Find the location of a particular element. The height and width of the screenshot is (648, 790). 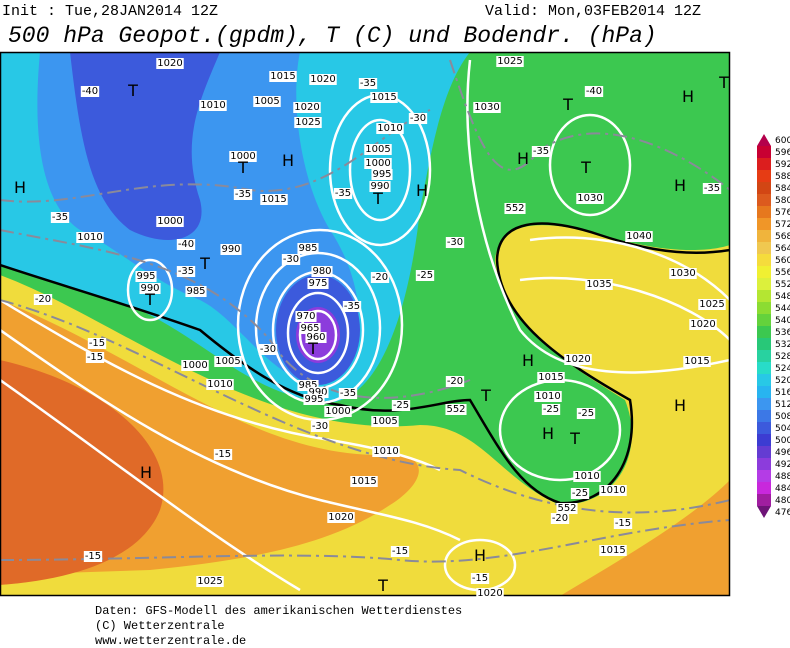

value-label: 1015 is located at coordinates (612, 550).